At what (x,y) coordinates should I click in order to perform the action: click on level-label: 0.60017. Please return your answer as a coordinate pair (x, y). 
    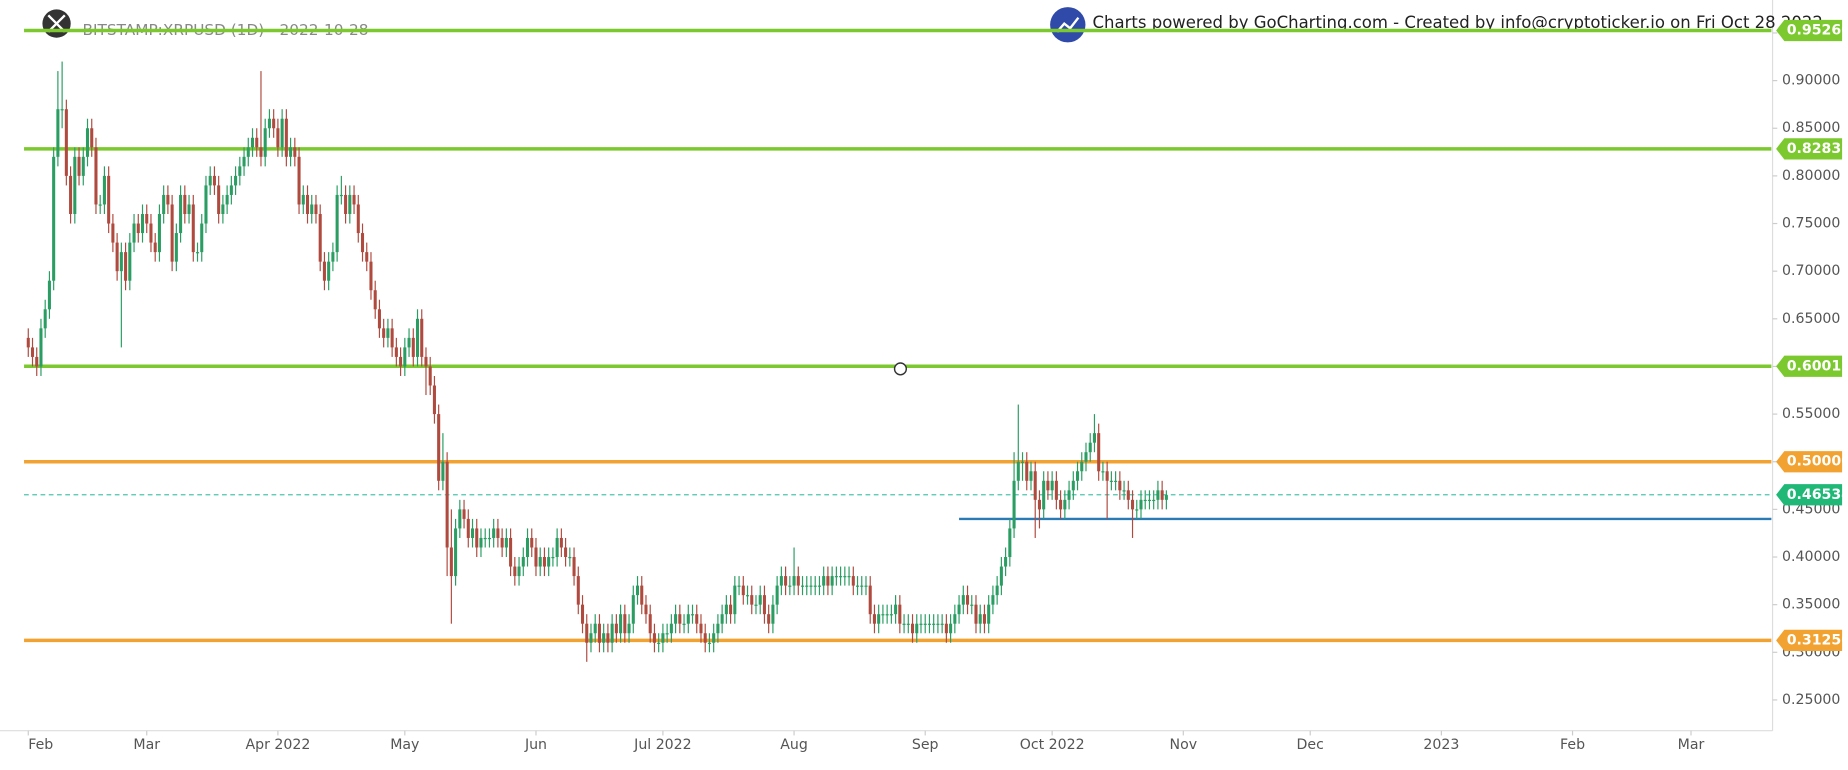
    Looking at the image, I should click on (1817, 366).